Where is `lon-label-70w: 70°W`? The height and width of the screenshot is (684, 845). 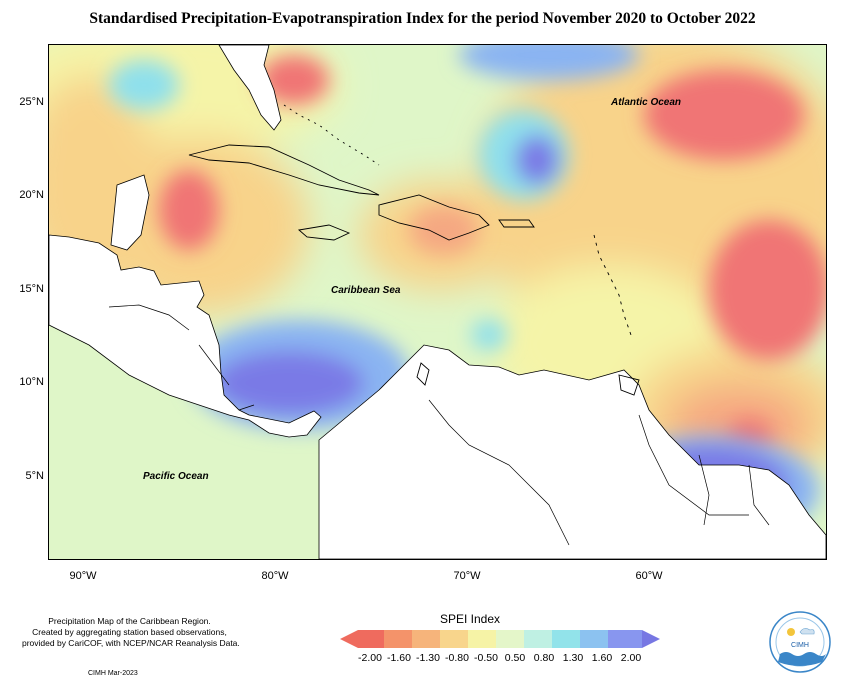
lon-label-70w: 70°W is located at coordinates (467, 576).